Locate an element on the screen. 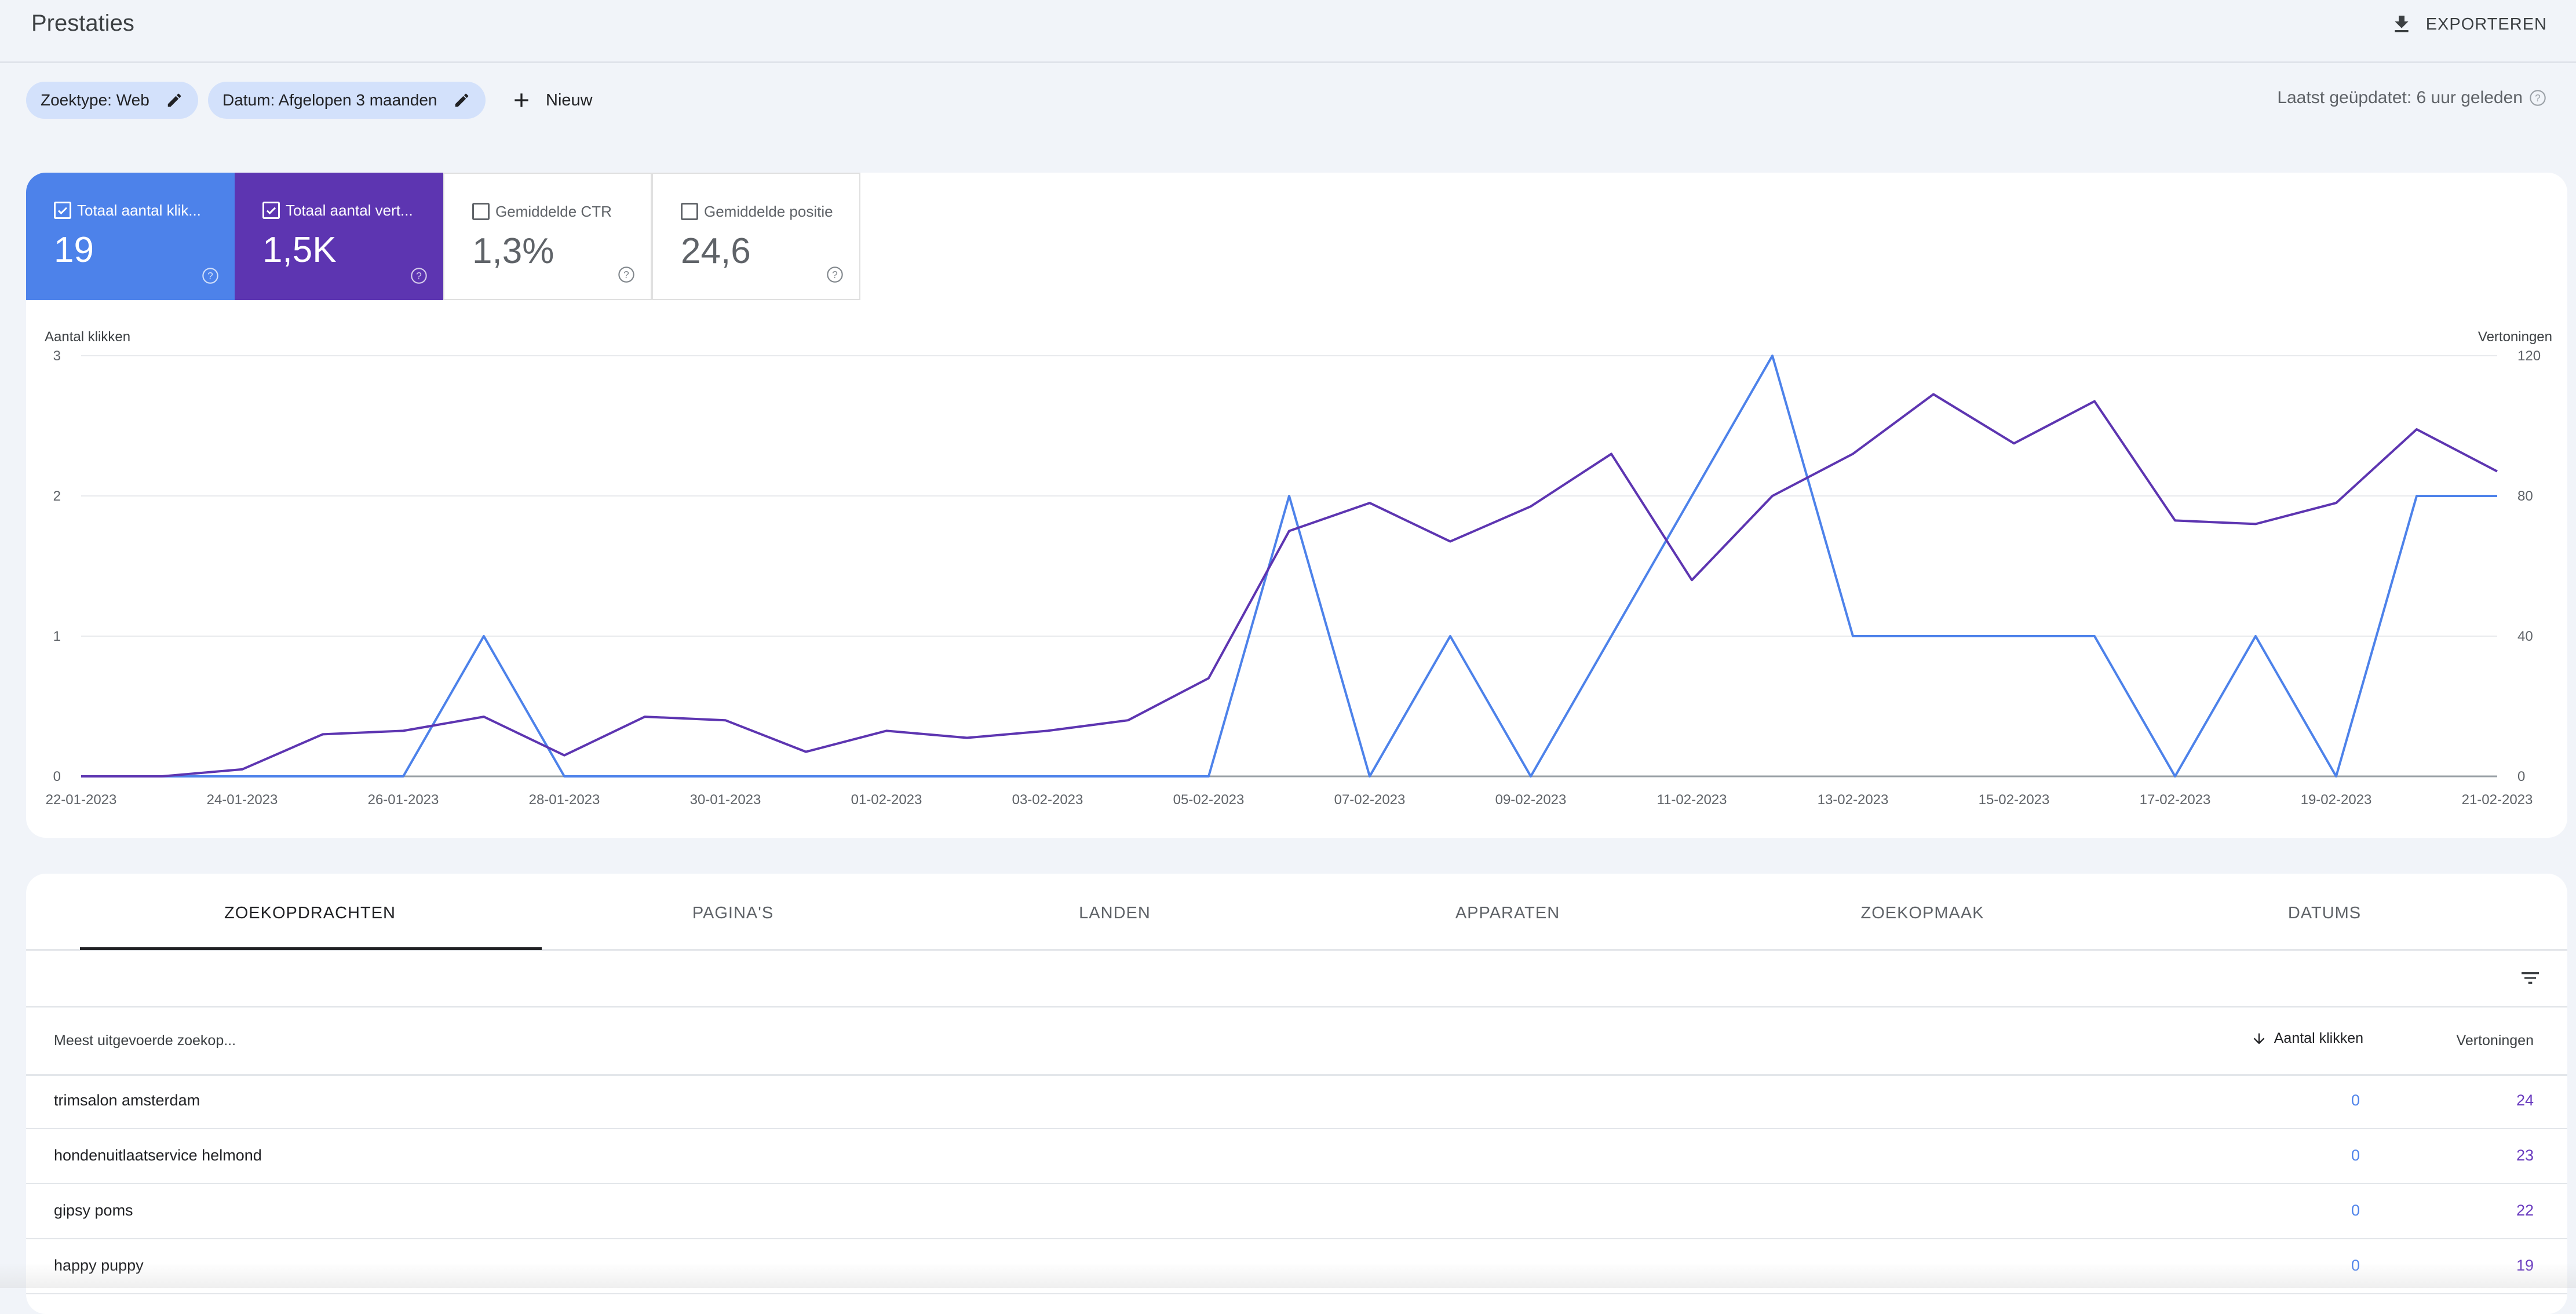  metric-value: 1,5K is located at coordinates (299, 250).